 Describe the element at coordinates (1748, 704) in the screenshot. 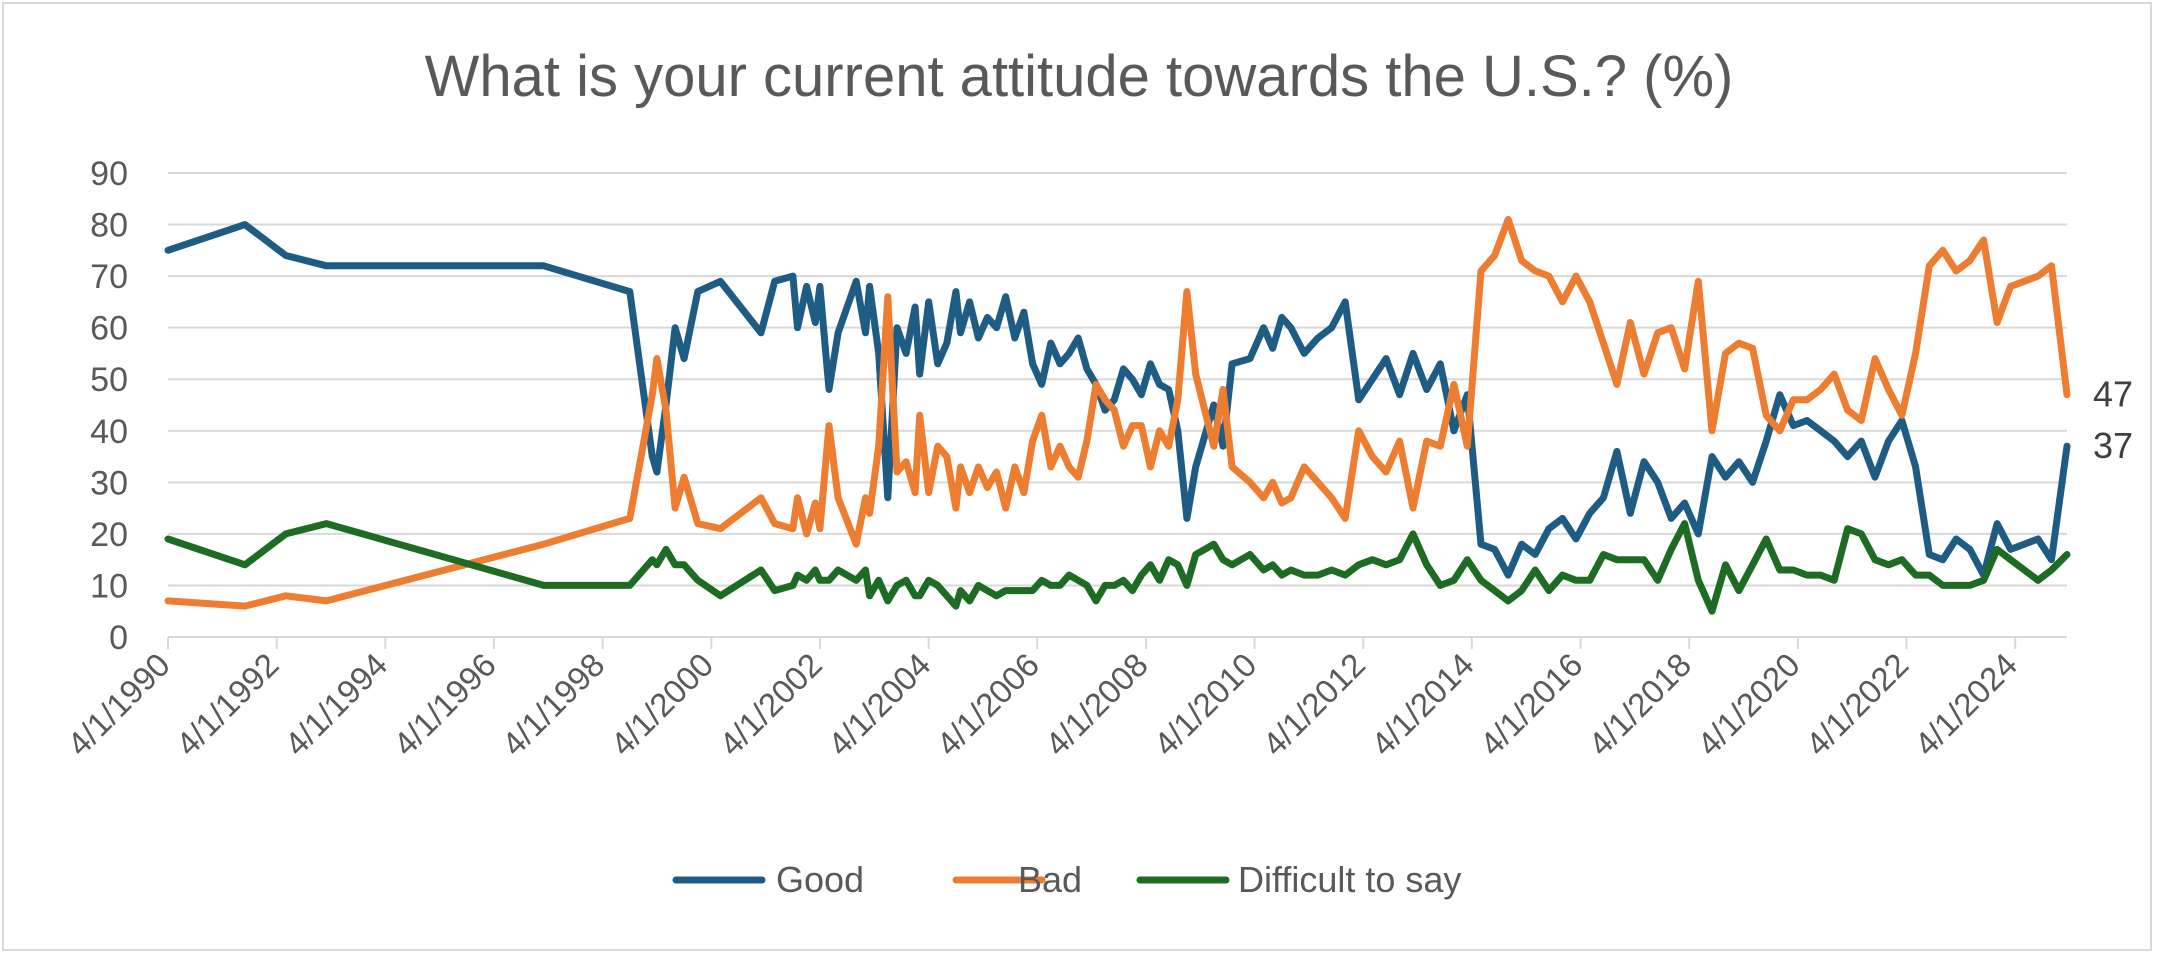

I see `x-tick-label: 4/1/2020` at that location.